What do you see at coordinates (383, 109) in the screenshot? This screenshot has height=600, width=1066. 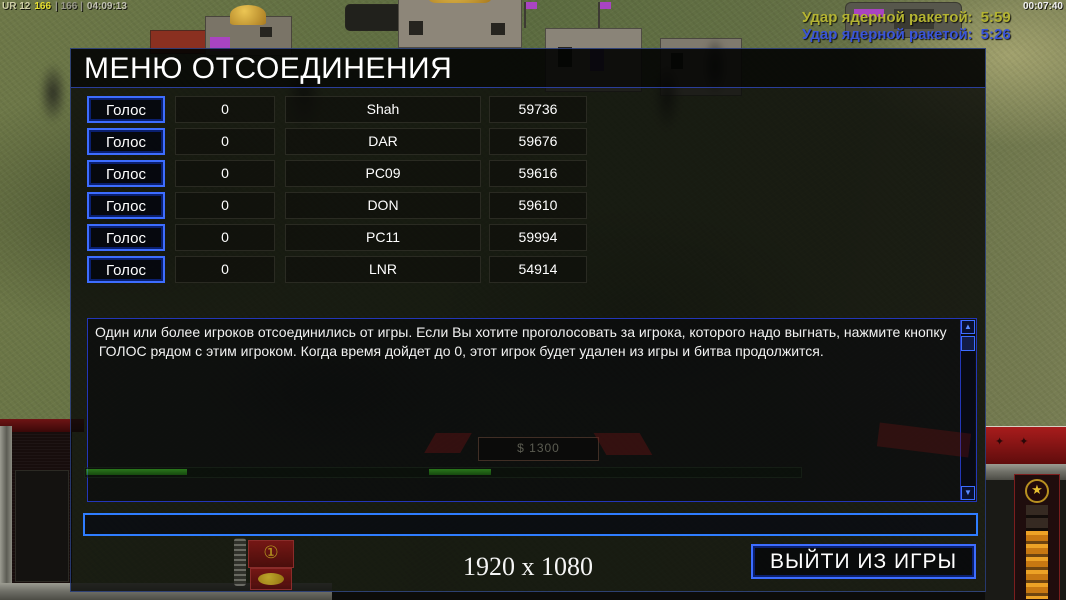 I see `player-name: Shah` at bounding box center [383, 109].